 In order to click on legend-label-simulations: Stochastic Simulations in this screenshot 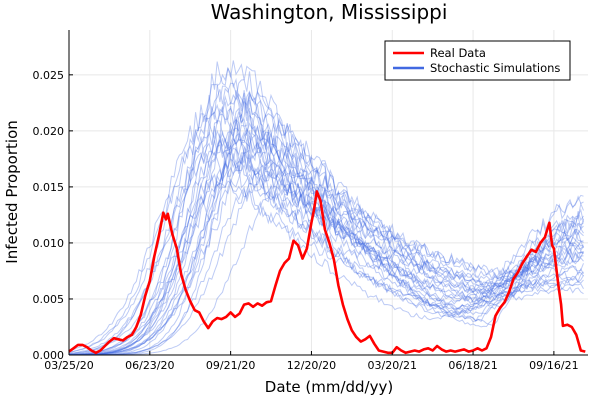, I will do `click(495, 68)`.